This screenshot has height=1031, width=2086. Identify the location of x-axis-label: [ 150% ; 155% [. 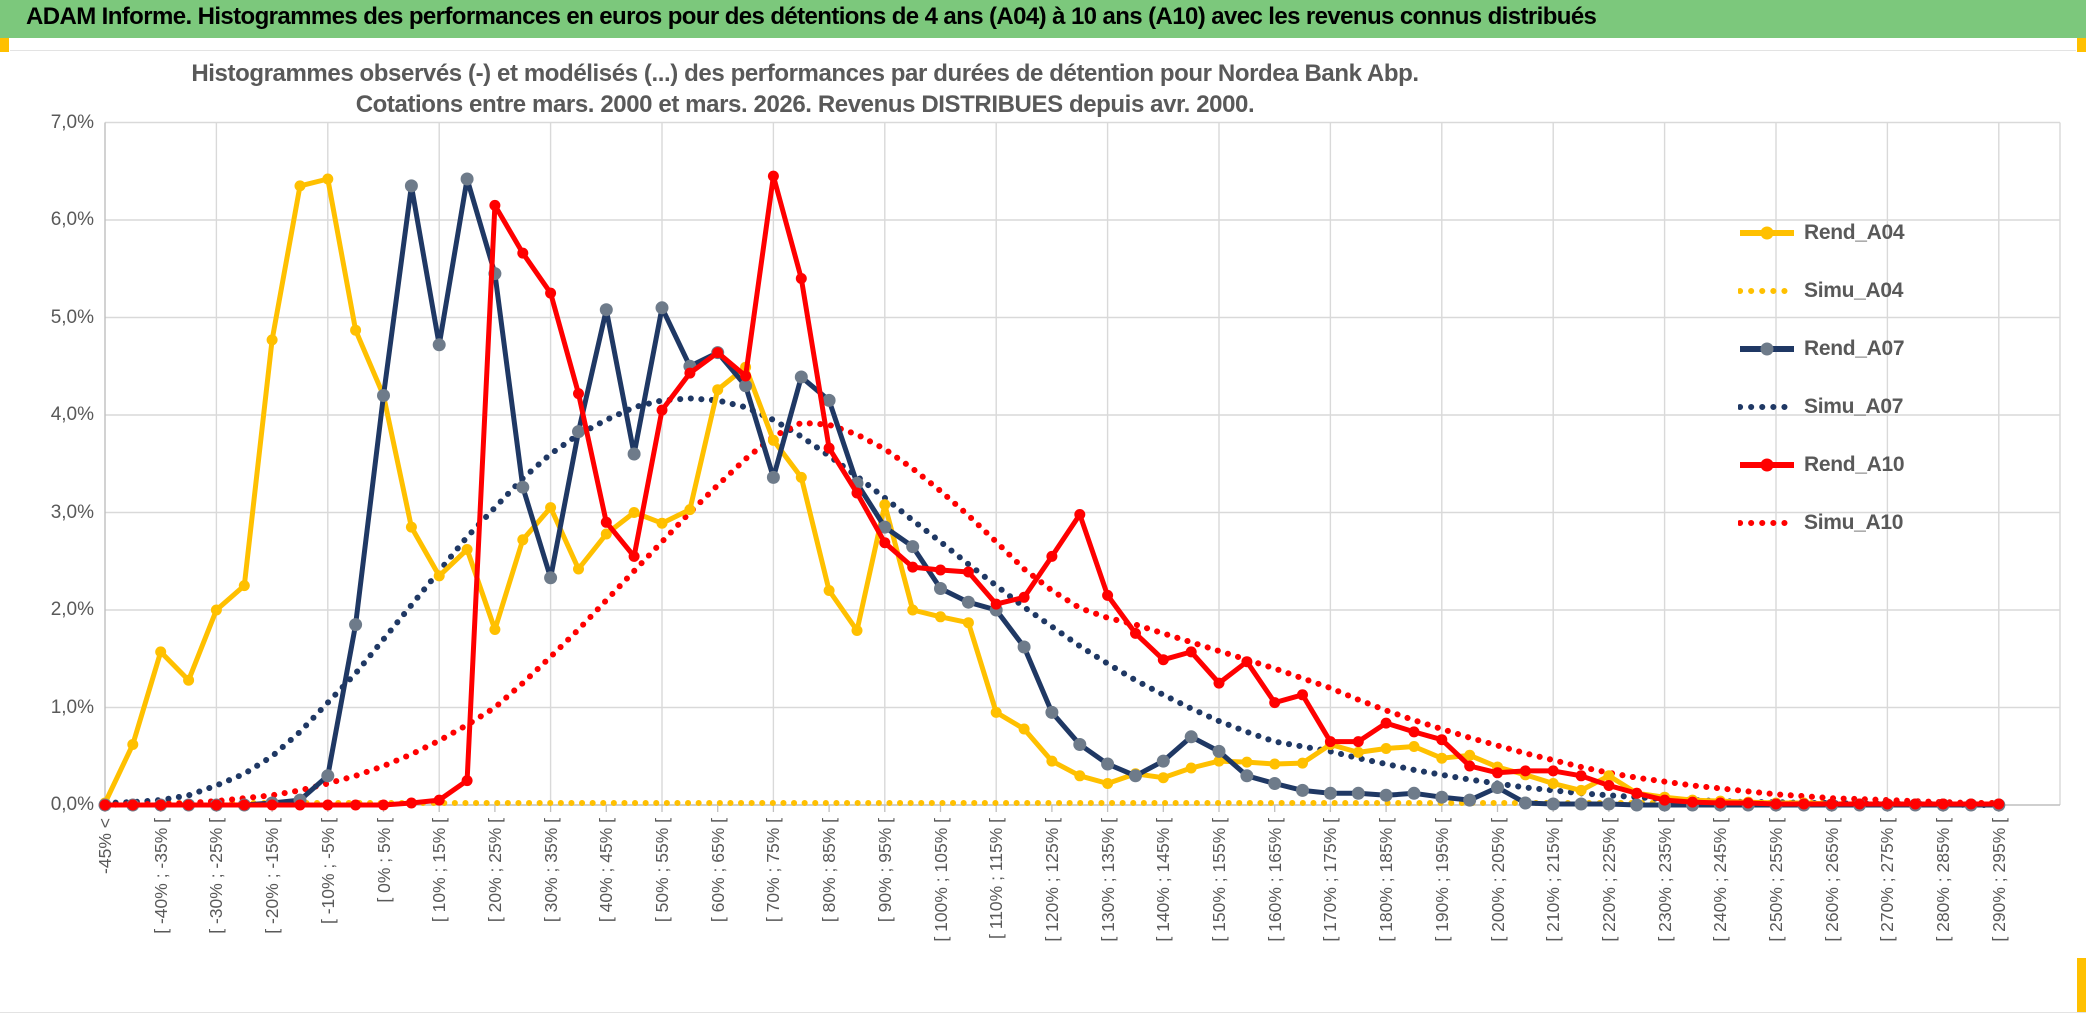
(1219, 880).